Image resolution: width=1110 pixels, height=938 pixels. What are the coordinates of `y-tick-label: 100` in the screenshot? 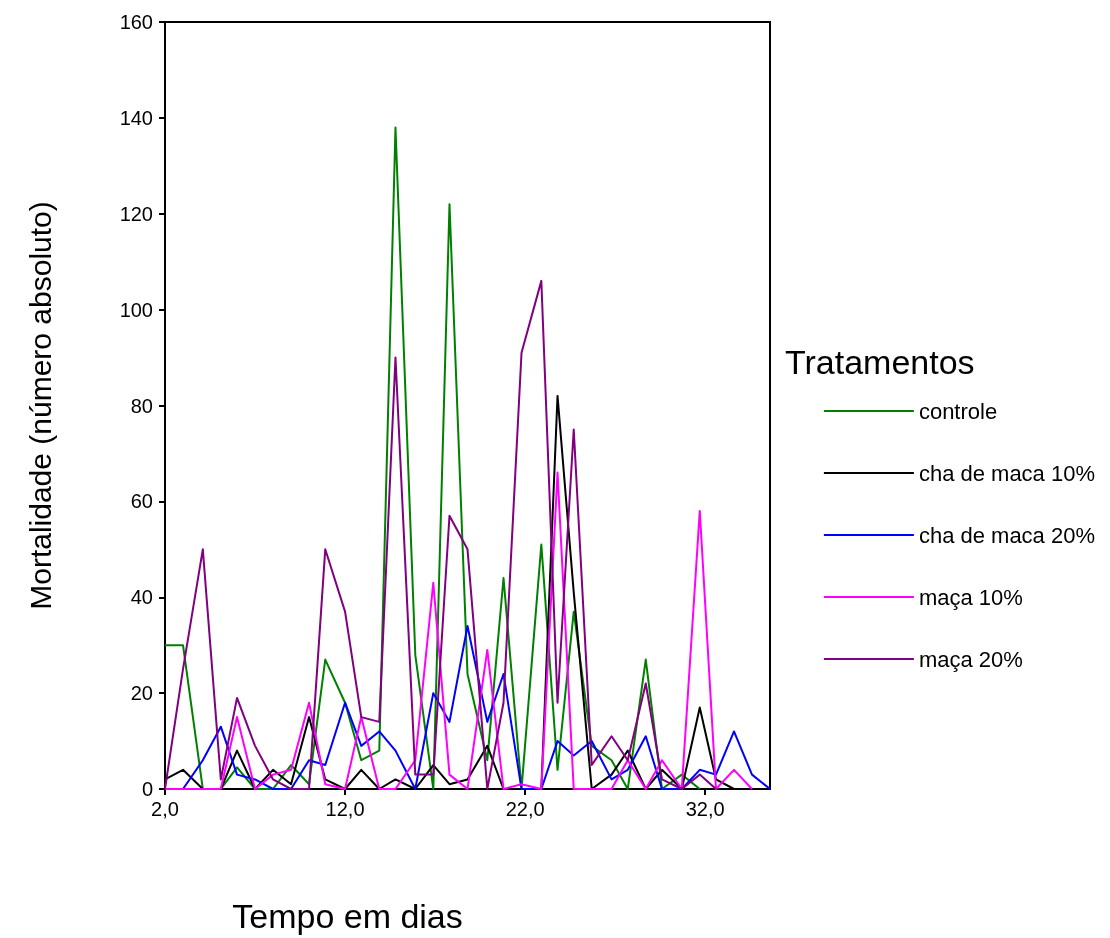 It's located at (136, 309).